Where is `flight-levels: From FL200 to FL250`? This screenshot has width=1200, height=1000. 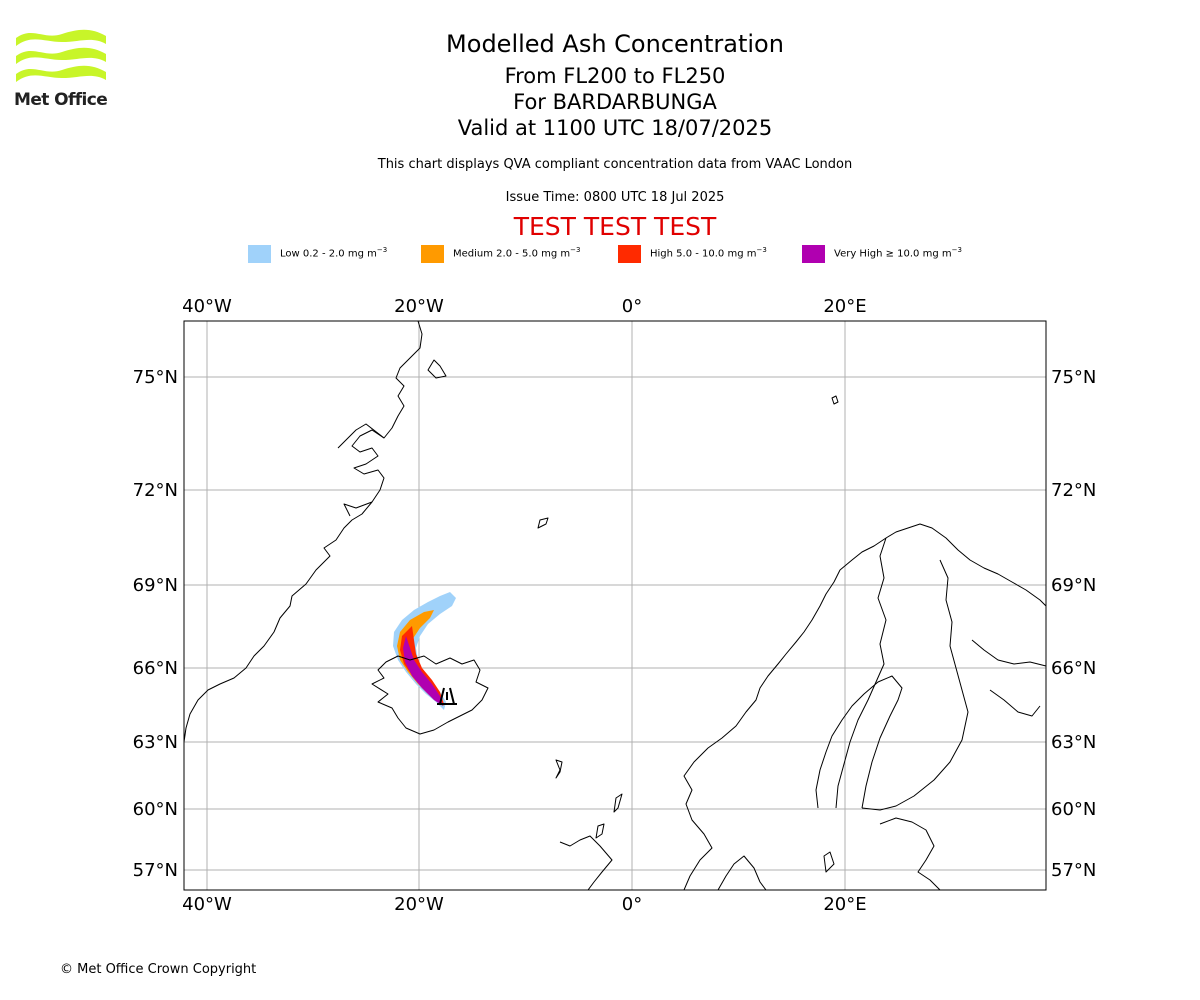
flight-levels: From FL200 to FL250 is located at coordinates (615, 76).